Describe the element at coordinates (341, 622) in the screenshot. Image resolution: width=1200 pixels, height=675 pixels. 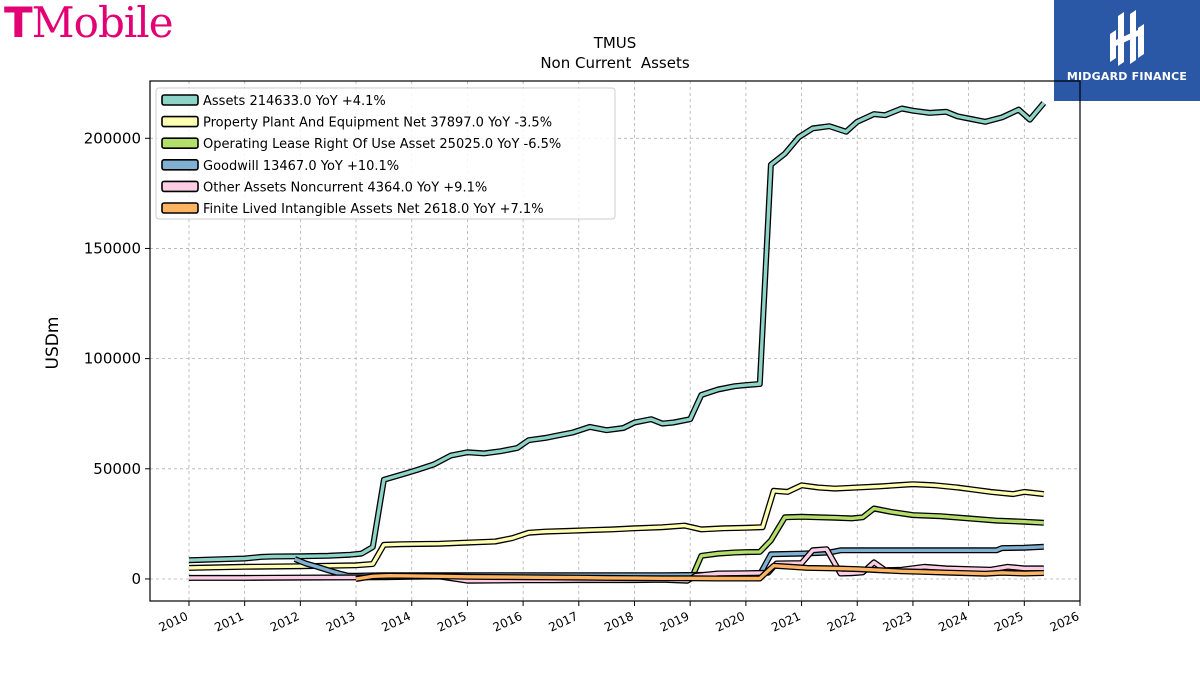
I see `x-tick-label: 2013` at that location.